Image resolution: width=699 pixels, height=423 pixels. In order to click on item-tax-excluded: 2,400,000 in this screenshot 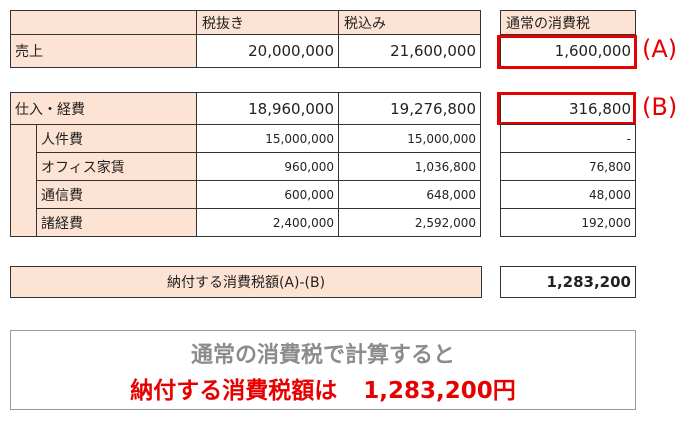, I will do `click(267, 222)`.